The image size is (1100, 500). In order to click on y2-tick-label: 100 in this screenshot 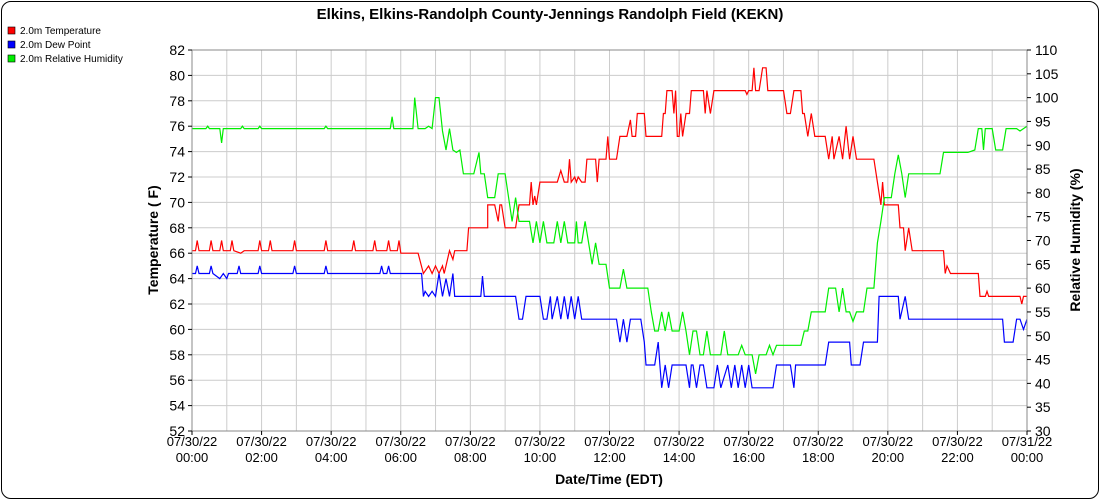, I will do `click(1047, 98)`.